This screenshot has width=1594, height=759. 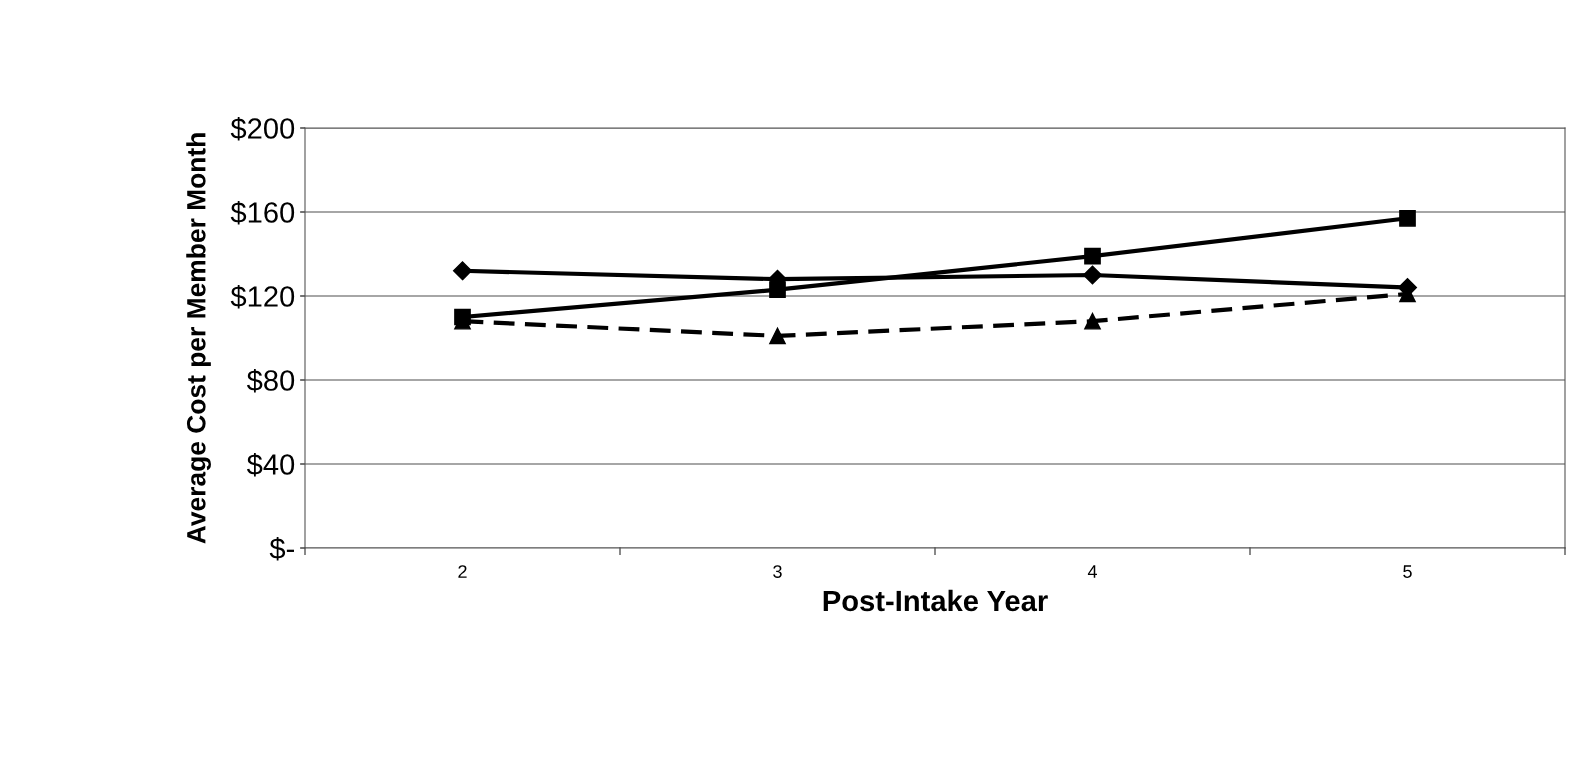 What do you see at coordinates (281, 548) in the screenshot?
I see `y-tick-label: $-` at bounding box center [281, 548].